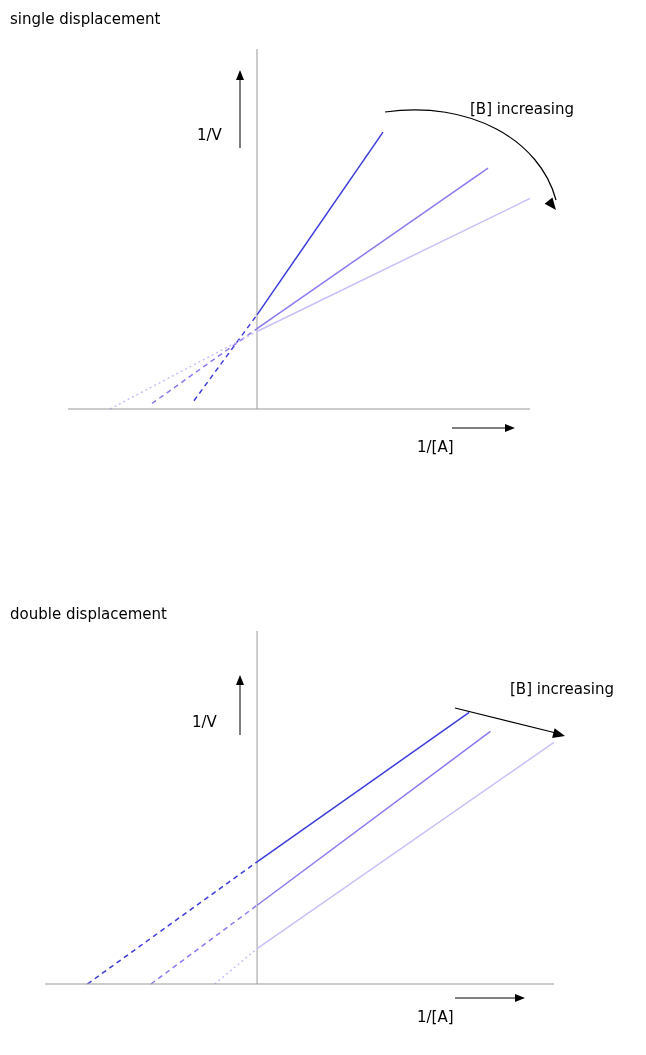  Describe the element at coordinates (88, 614) in the screenshot. I see `chart-title: double displacement` at that location.